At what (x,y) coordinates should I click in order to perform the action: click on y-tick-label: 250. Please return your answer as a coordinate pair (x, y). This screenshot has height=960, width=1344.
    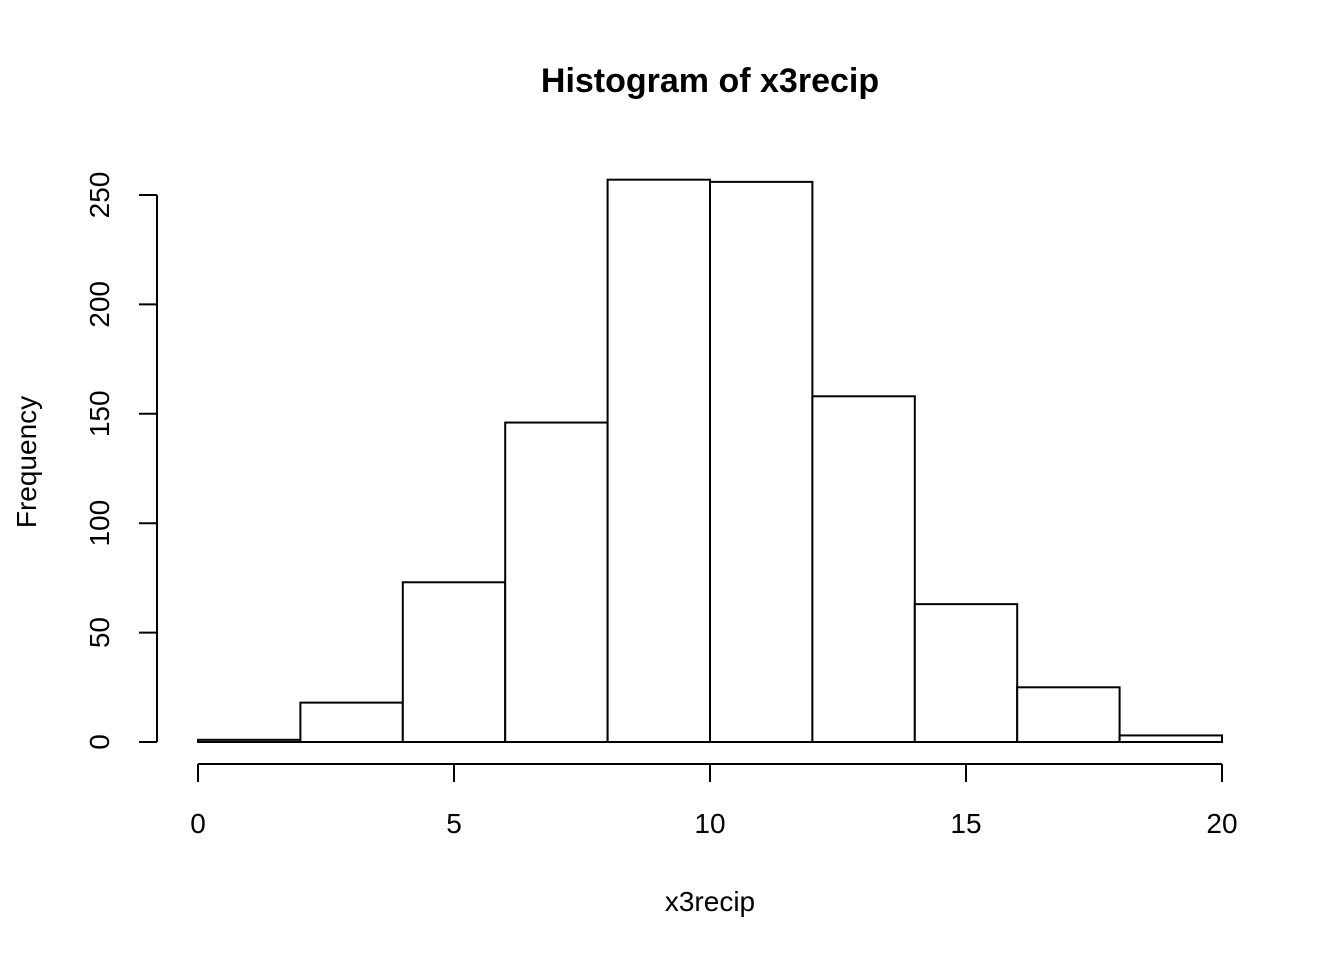
    Looking at the image, I should click on (99, 195).